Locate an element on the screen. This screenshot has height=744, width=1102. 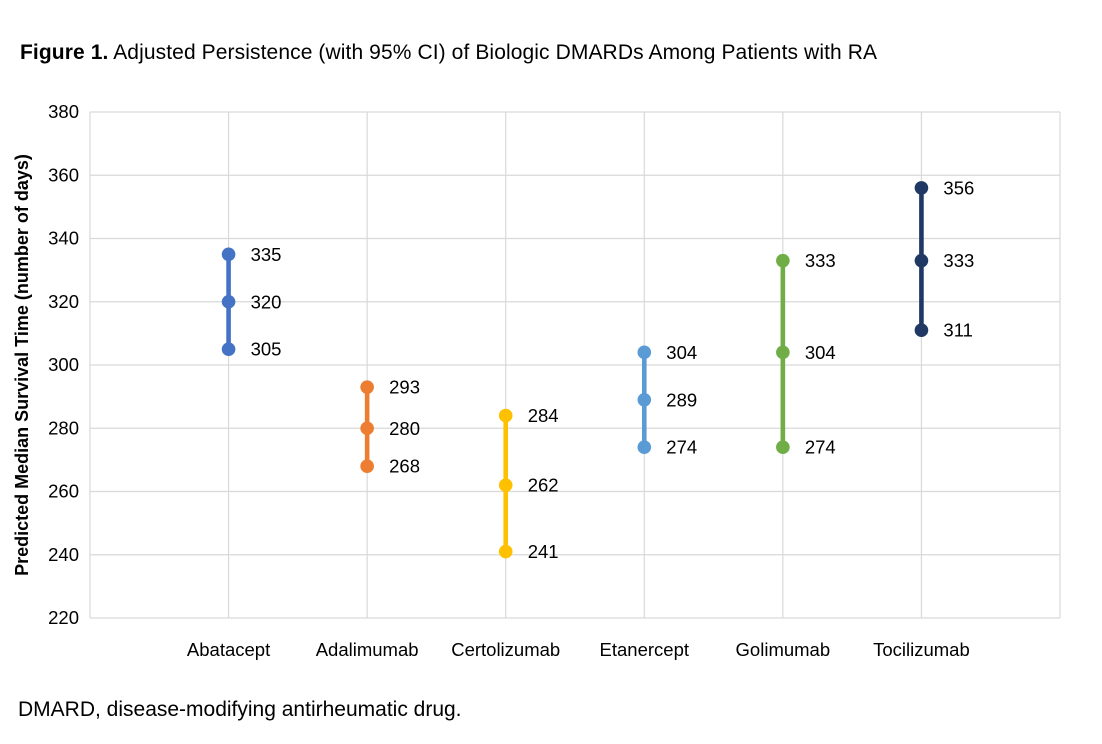
y-tick-label: 280 is located at coordinates (63, 427).